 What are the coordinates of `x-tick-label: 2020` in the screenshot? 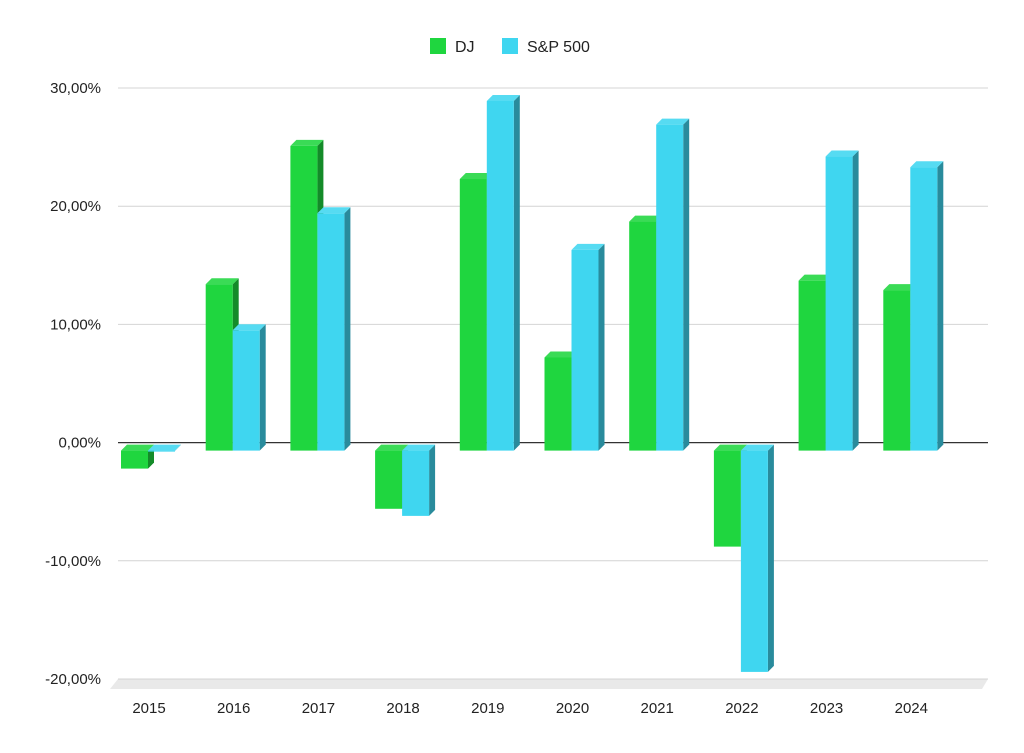 It's located at (572, 708).